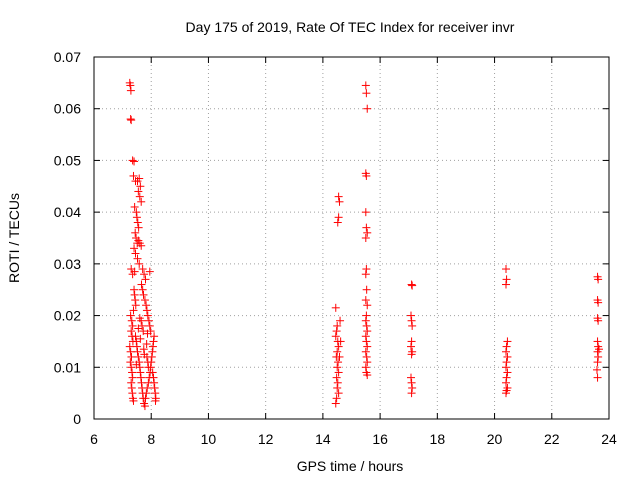 This screenshot has width=640, height=480. Describe the element at coordinates (151, 439) in the screenshot. I see `x-tick-label: 8` at that location.